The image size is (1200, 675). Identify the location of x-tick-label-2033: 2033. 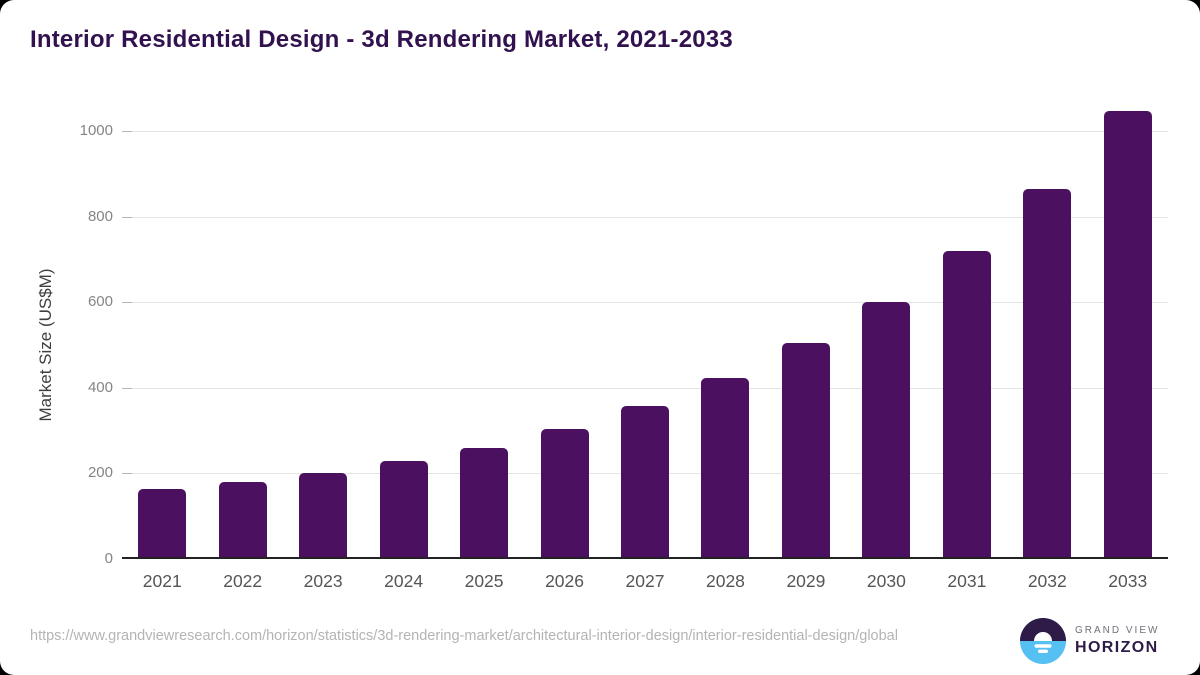
(1128, 581).